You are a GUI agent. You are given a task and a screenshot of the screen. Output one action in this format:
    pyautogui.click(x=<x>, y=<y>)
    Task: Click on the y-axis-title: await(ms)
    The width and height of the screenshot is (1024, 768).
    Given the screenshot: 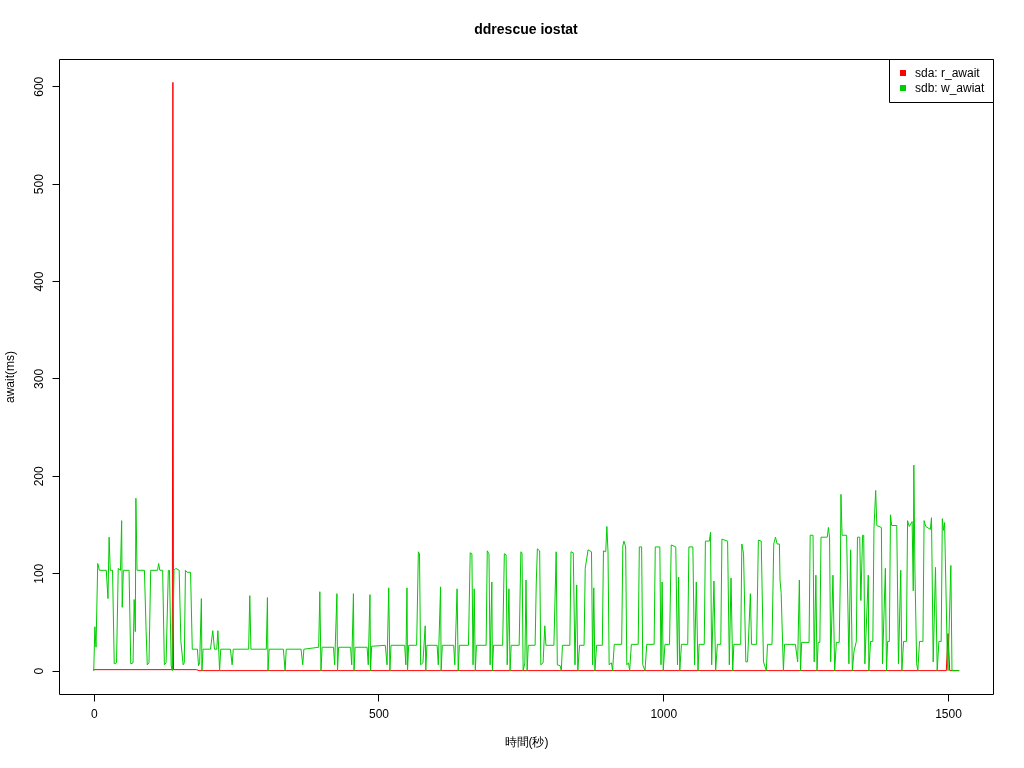 What is the action you would take?
    pyautogui.click(x=9, y=377)
    